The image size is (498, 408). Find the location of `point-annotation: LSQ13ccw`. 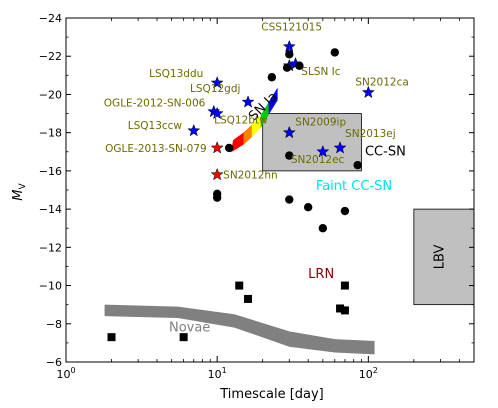

point-annotation: LSQ13ccw is located at coordinates (155, 126).